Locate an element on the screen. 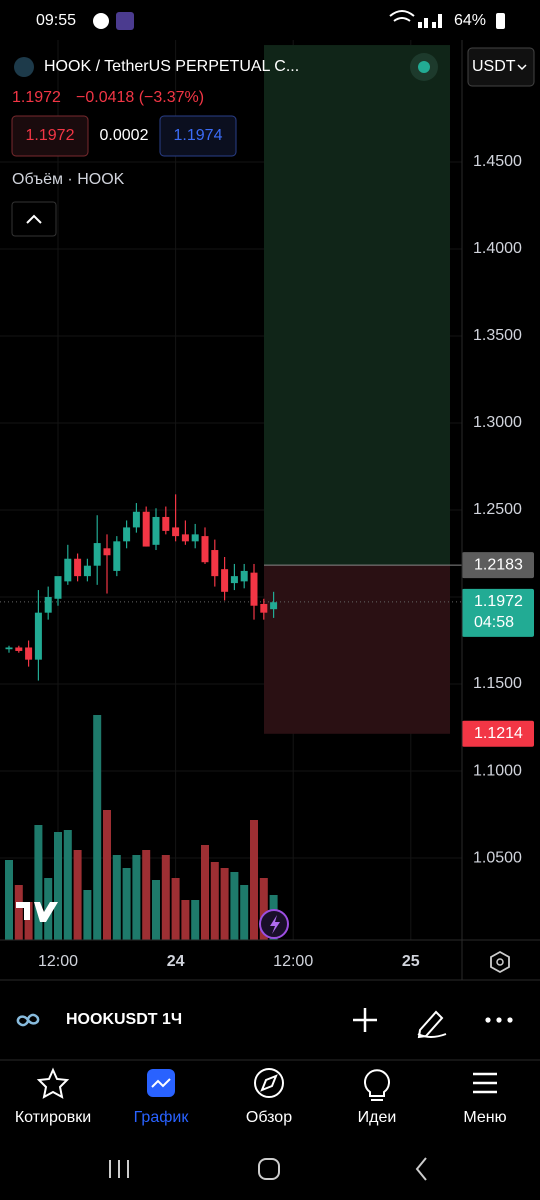  y-tick-label: 1.3500 is located at coordinates (497, 335).